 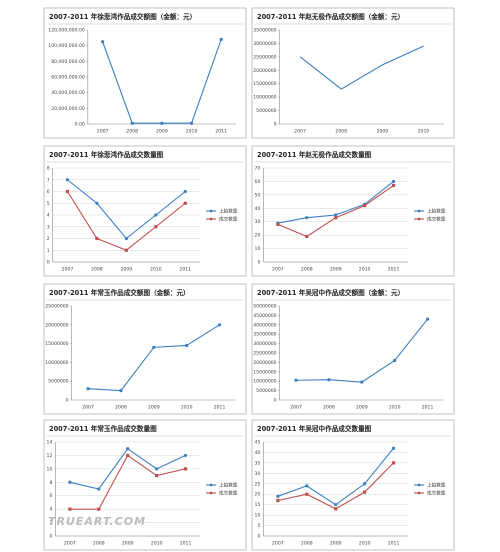 I want to click on y-tick-label: 100,000,000.00, so click(x=66, y=46).